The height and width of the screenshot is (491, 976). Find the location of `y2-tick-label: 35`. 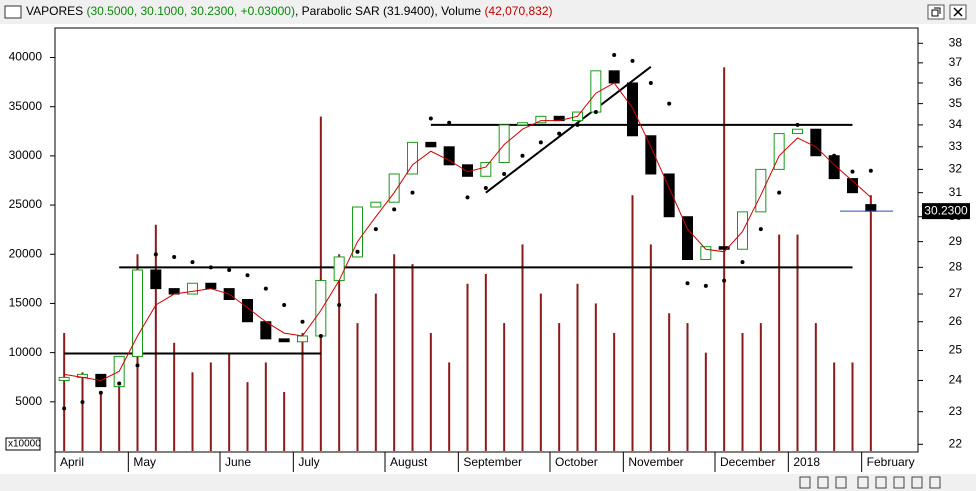

y2-tick-label: 35 is located at coordinates (956, 103).